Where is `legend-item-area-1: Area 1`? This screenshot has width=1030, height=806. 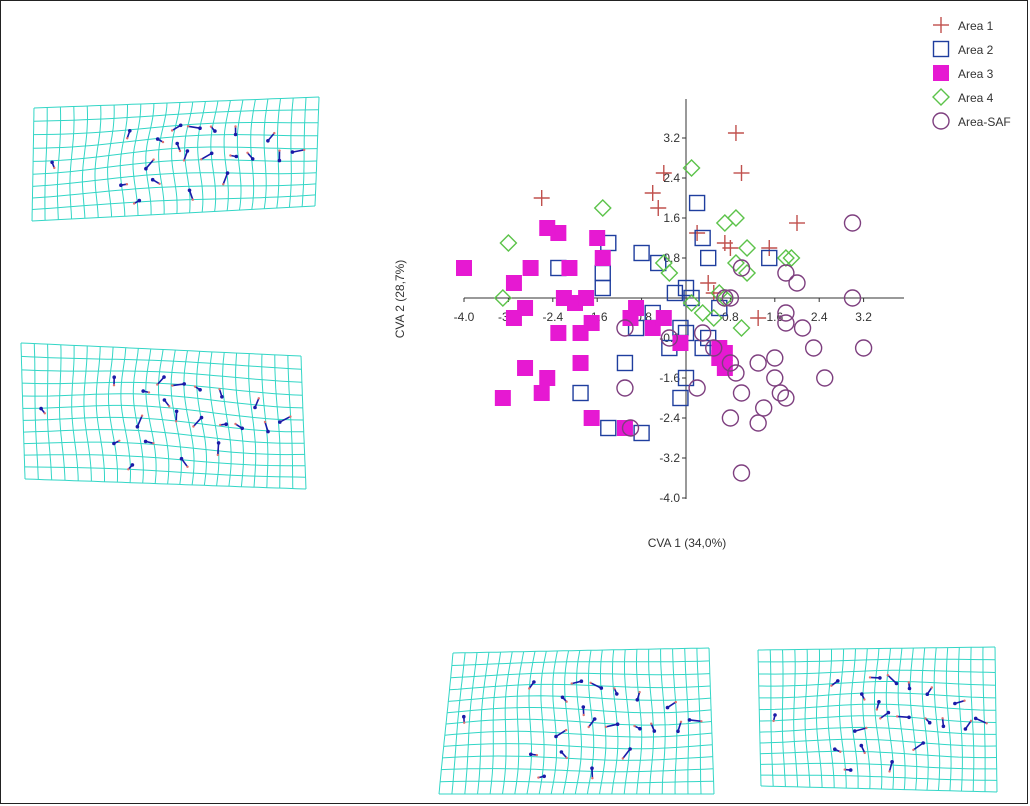 legend-item-area-1: Area 1 is located at coordinates (963, 25).